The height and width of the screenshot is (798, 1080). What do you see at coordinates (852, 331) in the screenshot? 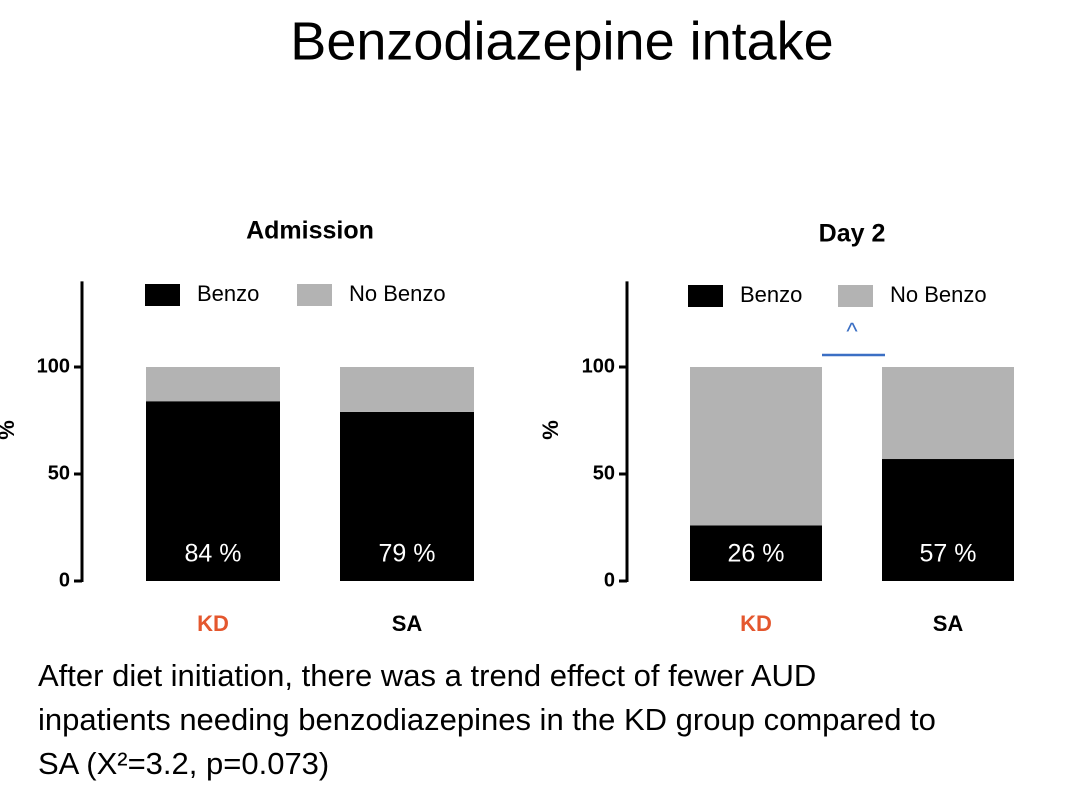
I see `annotation: ^` at bounding box center [852, 331].